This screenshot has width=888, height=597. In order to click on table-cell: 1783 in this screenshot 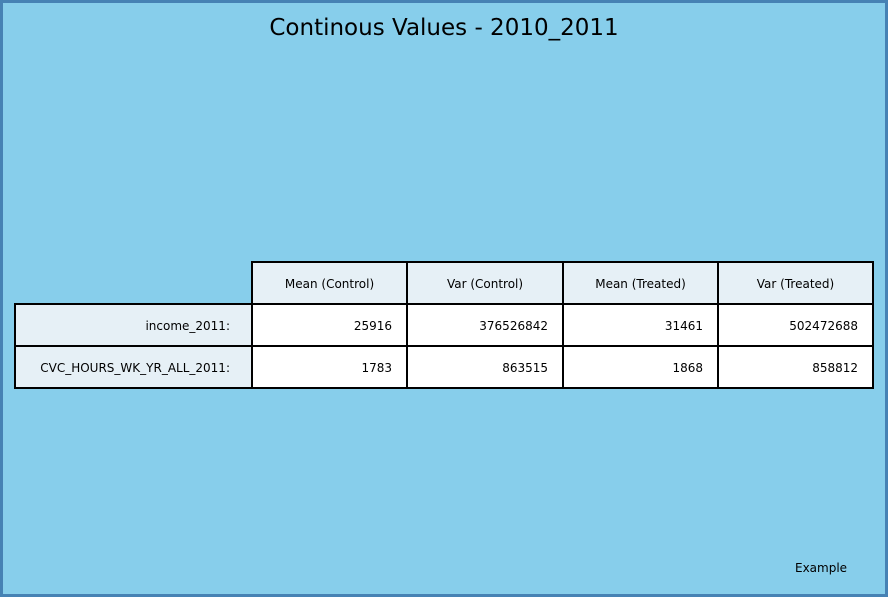, I will do `click(329, 367)`.